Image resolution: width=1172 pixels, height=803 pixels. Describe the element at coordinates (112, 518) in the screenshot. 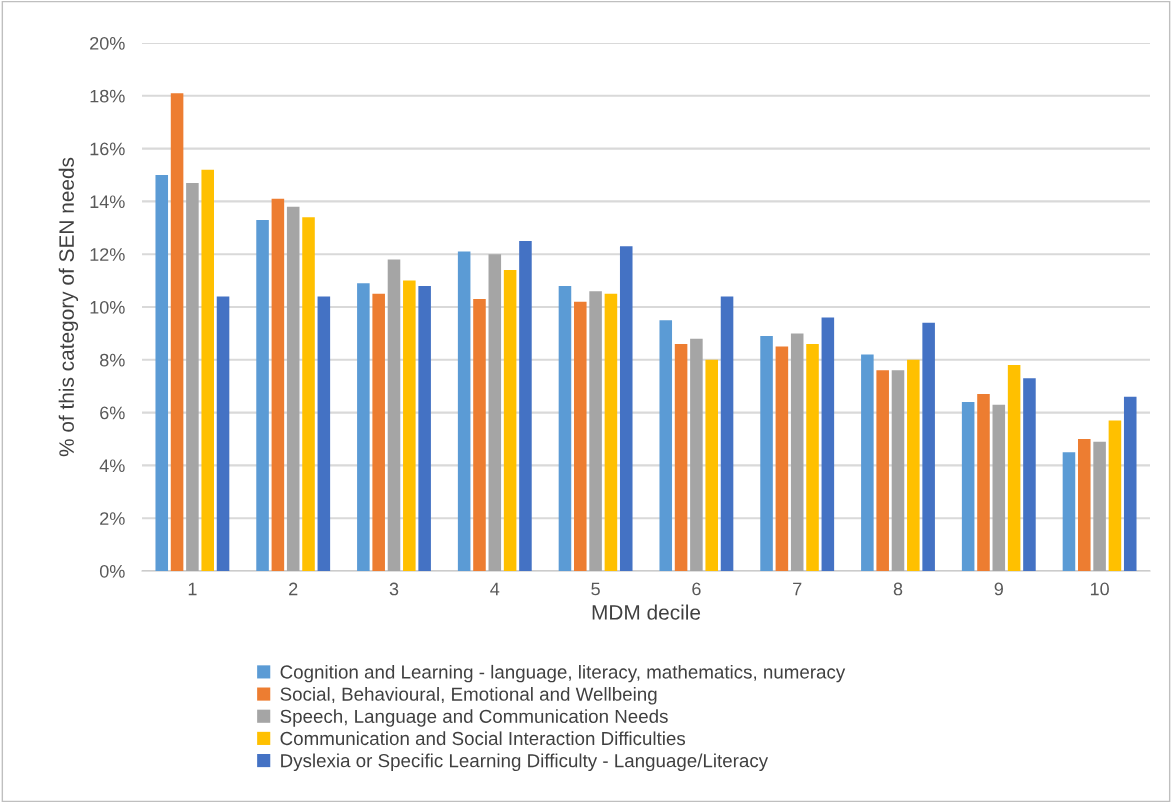

I see `y-tick-label: 2%` at that location.